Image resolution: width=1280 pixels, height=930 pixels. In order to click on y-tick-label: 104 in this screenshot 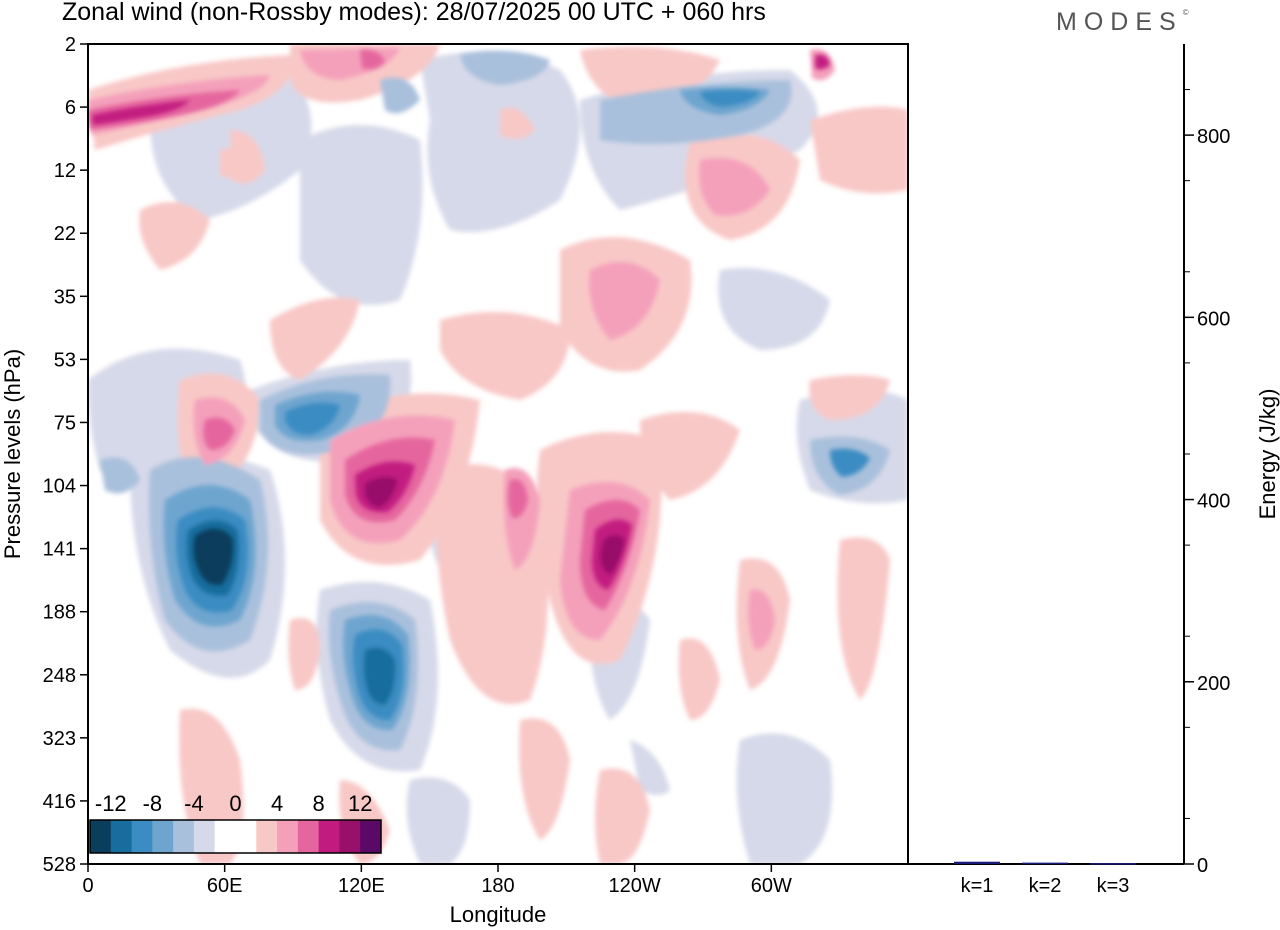, I will do `click(59, 487)`.